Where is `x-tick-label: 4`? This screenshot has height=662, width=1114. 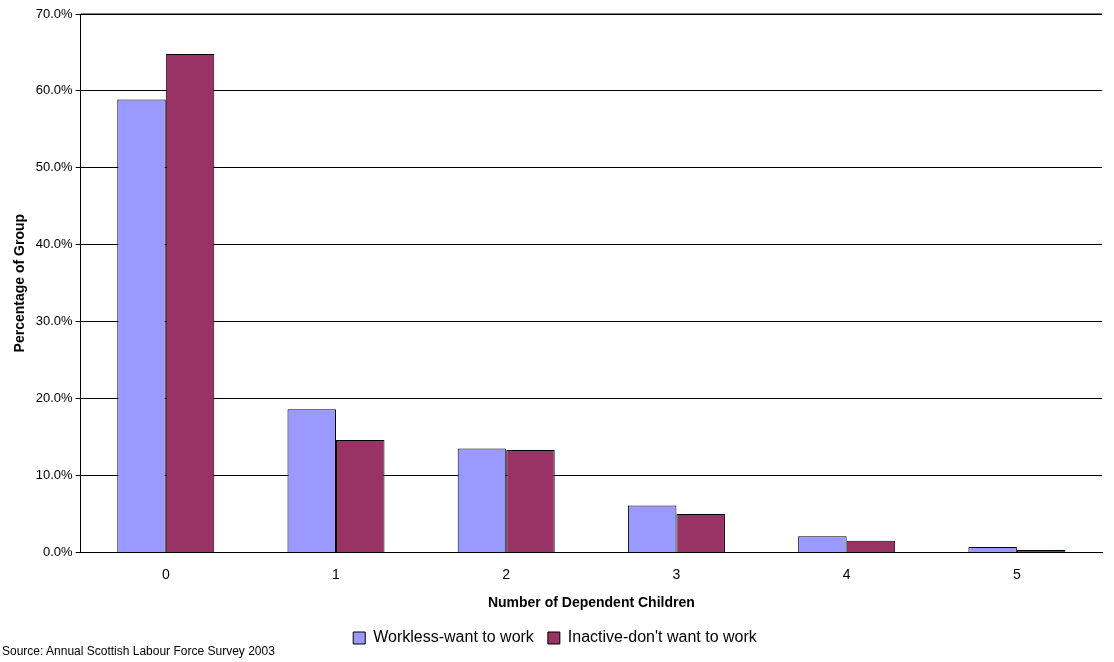 x-tick-label: 4 is located at coordinates (846, 573).